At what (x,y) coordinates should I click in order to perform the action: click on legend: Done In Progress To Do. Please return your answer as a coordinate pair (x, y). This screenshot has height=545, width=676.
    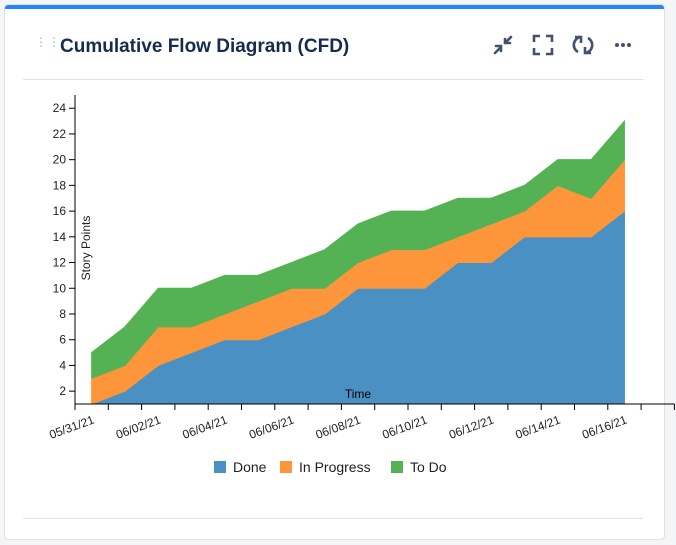
    Looking at the image, I should click on (330, 467).